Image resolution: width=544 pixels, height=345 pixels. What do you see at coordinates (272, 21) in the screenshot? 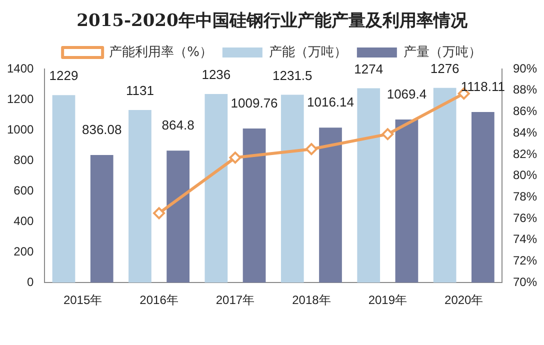
I see `chart-title: 2015-2020年中国硅钢行业产能产量及利用率情况` at bounding box center [272, 21].